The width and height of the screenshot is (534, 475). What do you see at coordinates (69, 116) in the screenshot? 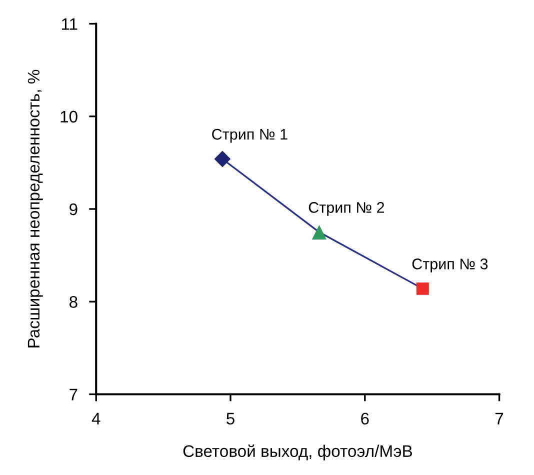
I see `y-tick-label: 10` at bounding box center [69, 116].